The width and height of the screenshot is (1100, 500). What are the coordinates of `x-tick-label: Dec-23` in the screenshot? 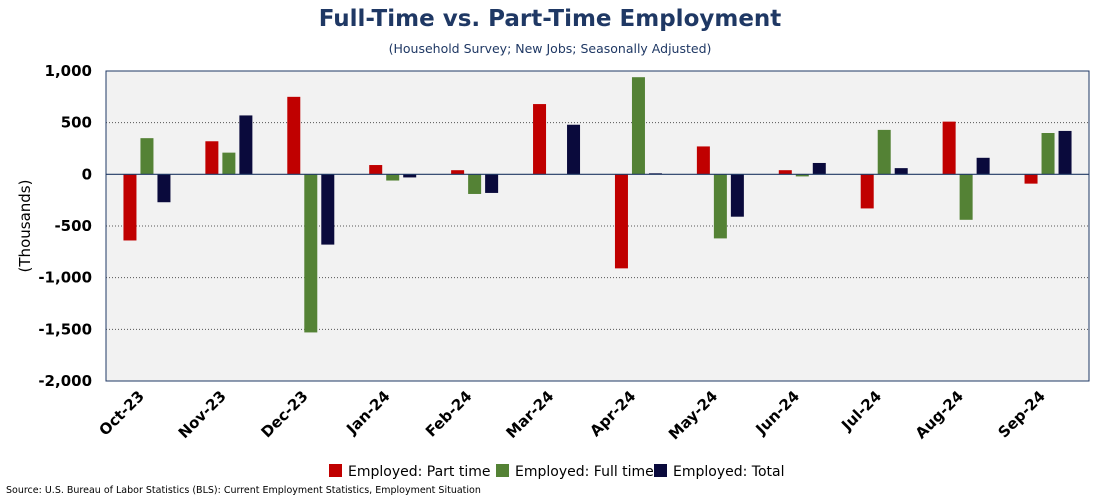 It's located at (284, 414).